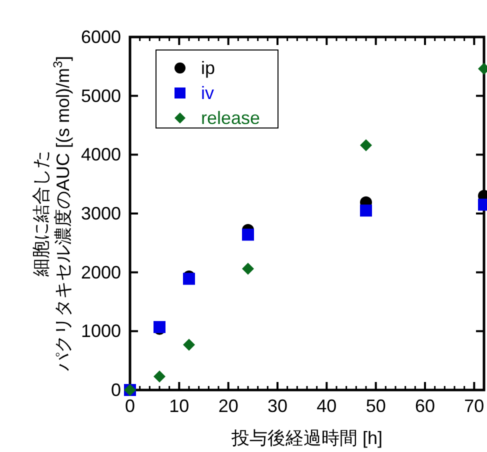 The image size is (487, 452). What do you see at coordinates (376, 406) in the screenshot?
I see `x-tick-label: 50` at bounding box center [376, 406].